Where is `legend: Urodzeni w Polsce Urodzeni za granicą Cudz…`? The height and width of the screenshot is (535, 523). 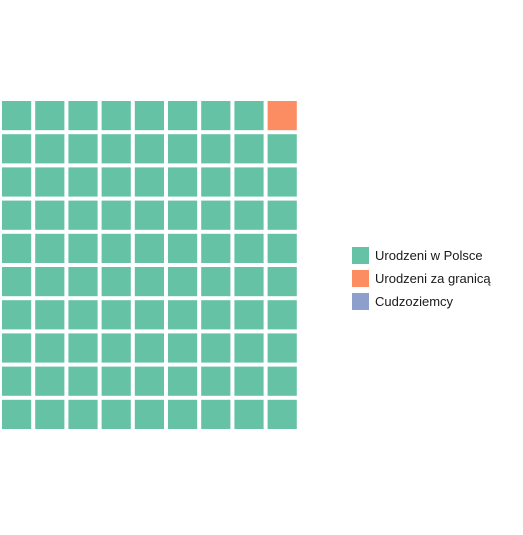
legend: Urodzeni w Polsce Urodzeni za granicą Cudz… is located at coordinates (421, 278).